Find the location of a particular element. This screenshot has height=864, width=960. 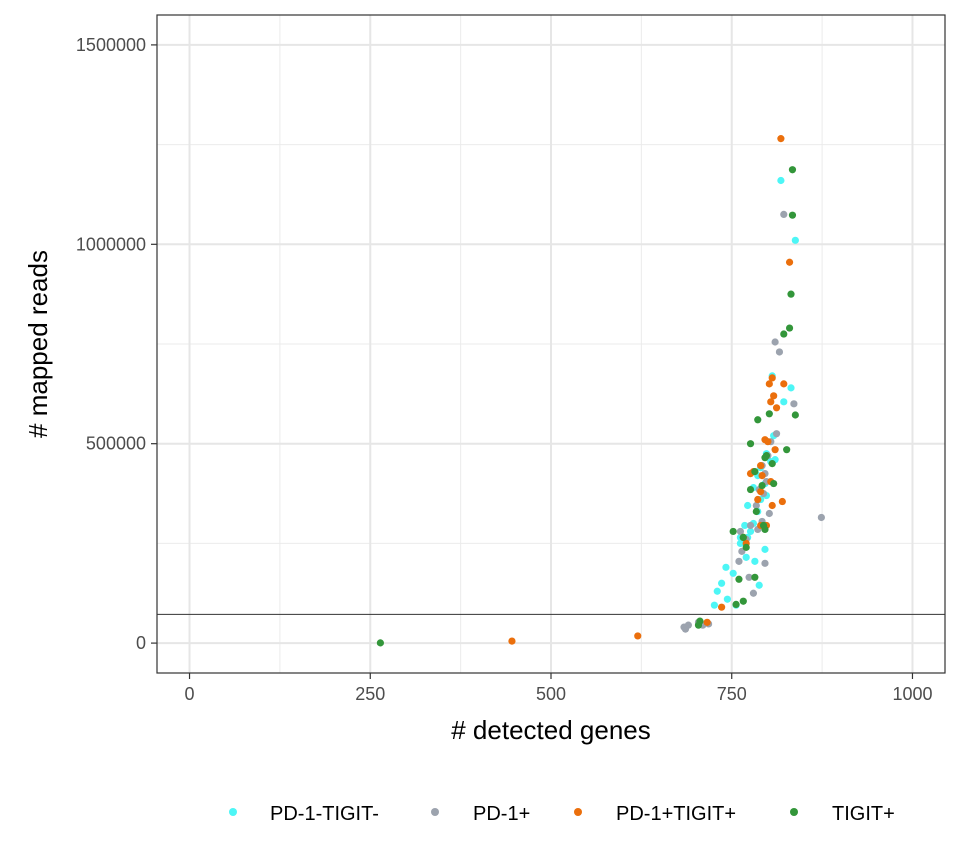

y-tick-label: 1000000 is located at coordinates (111, 244).